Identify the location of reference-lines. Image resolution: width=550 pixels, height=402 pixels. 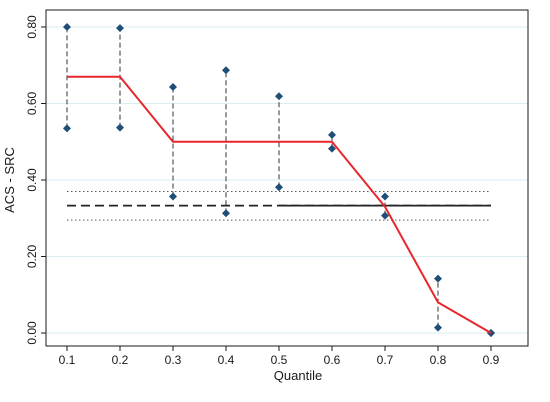
(279, 205).